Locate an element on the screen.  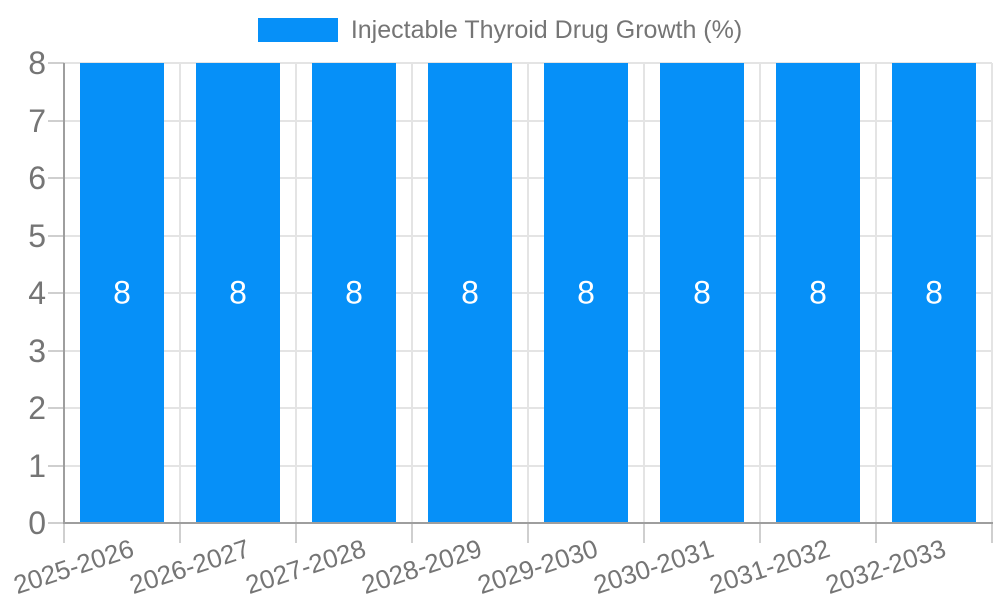
chart-legend: Injectable Thyroid Drug Growth (%) is located at coordinates (500, 30).